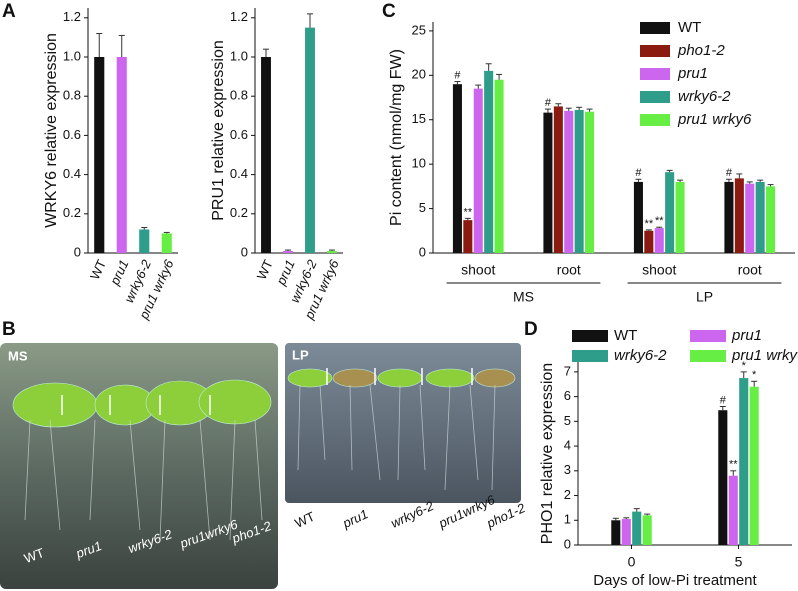 The height and width of the screenshot is (591, 798). I want to click on y-tick-label: 1, so click(567, 519).